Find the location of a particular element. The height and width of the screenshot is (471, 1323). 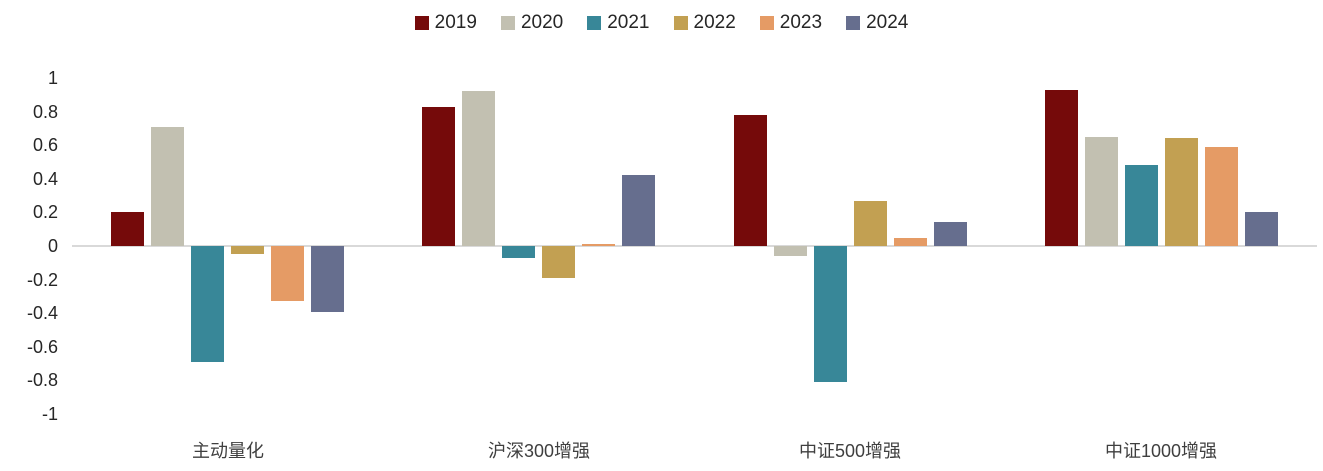

y-tick-label: 0 is located at coordinates (52, 246).